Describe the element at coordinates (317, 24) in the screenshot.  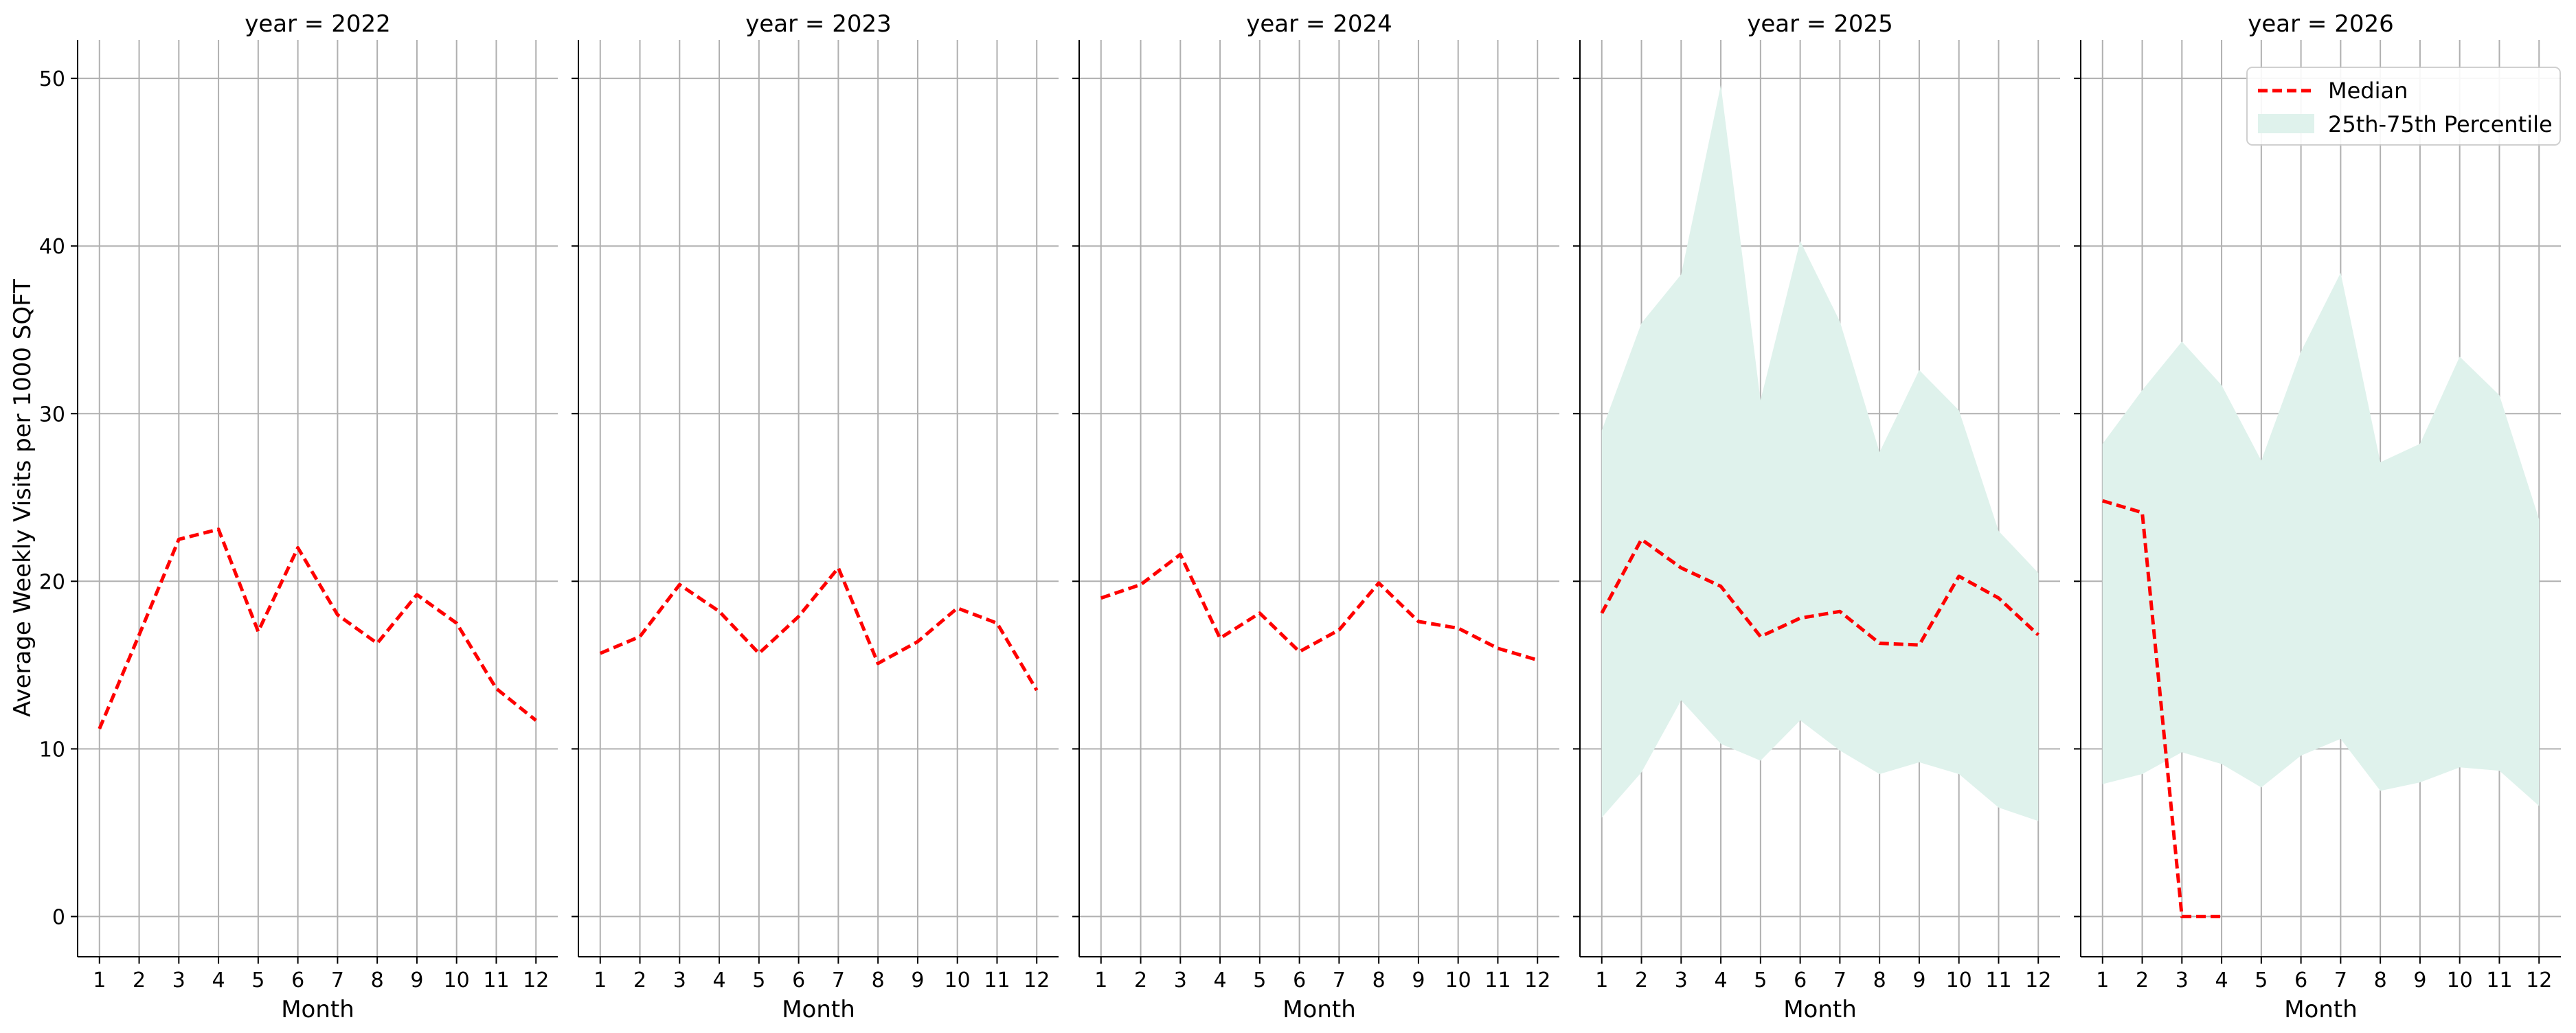
I see `panel-title: year = 2022` at that location.